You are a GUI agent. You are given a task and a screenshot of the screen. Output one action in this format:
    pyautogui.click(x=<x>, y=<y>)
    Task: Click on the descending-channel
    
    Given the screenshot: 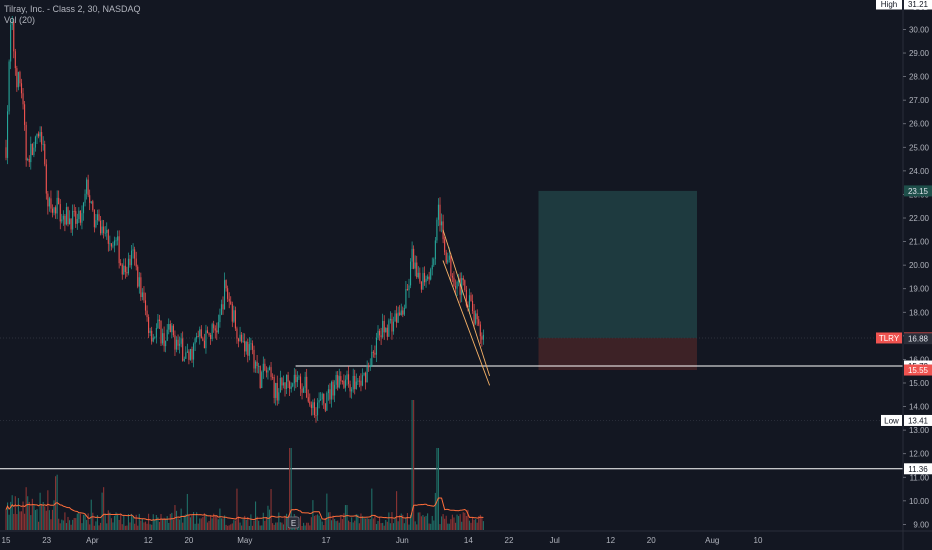 What is the action you would take?
    pyautogui.click(x=466, y=307)
    